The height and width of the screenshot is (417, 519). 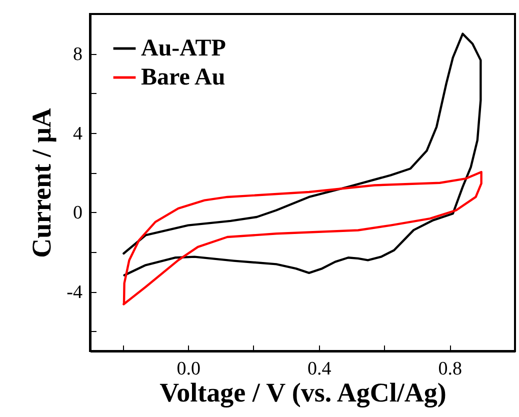 What do you see at coordinates (303, 393) in the screenshot?
I see `x-axis-title: Voltage / V (vs. AgCl/Ag)` at bounding box center [303, 393].